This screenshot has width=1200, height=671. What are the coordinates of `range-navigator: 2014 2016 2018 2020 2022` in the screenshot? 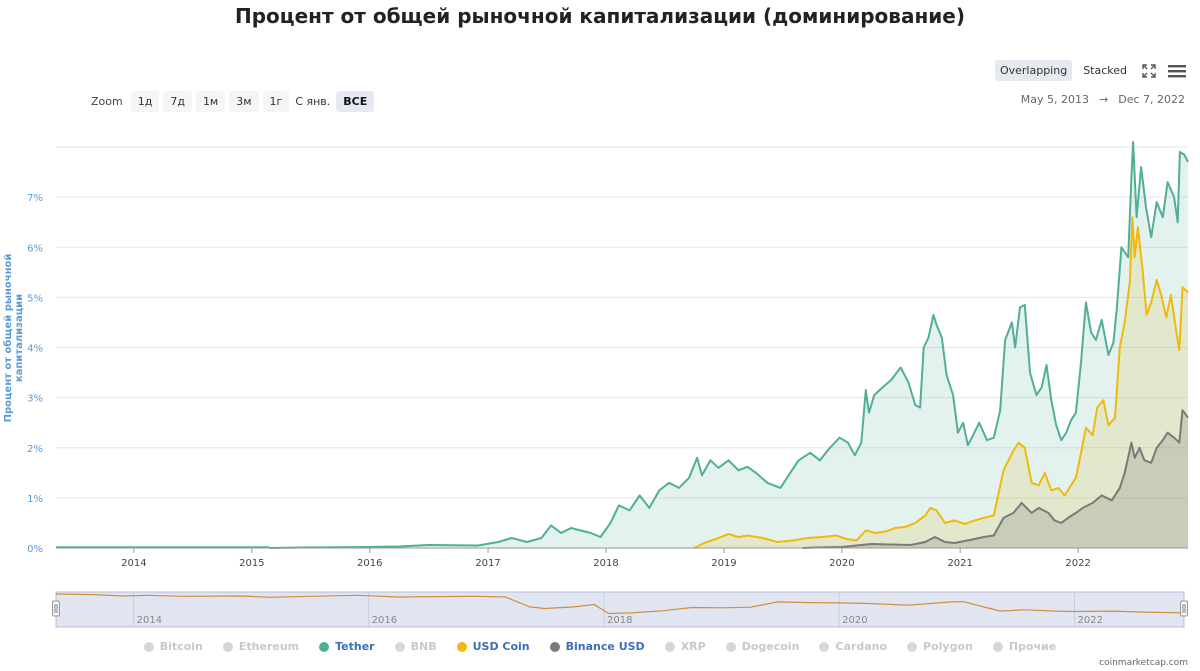 It's located at (620, 609).